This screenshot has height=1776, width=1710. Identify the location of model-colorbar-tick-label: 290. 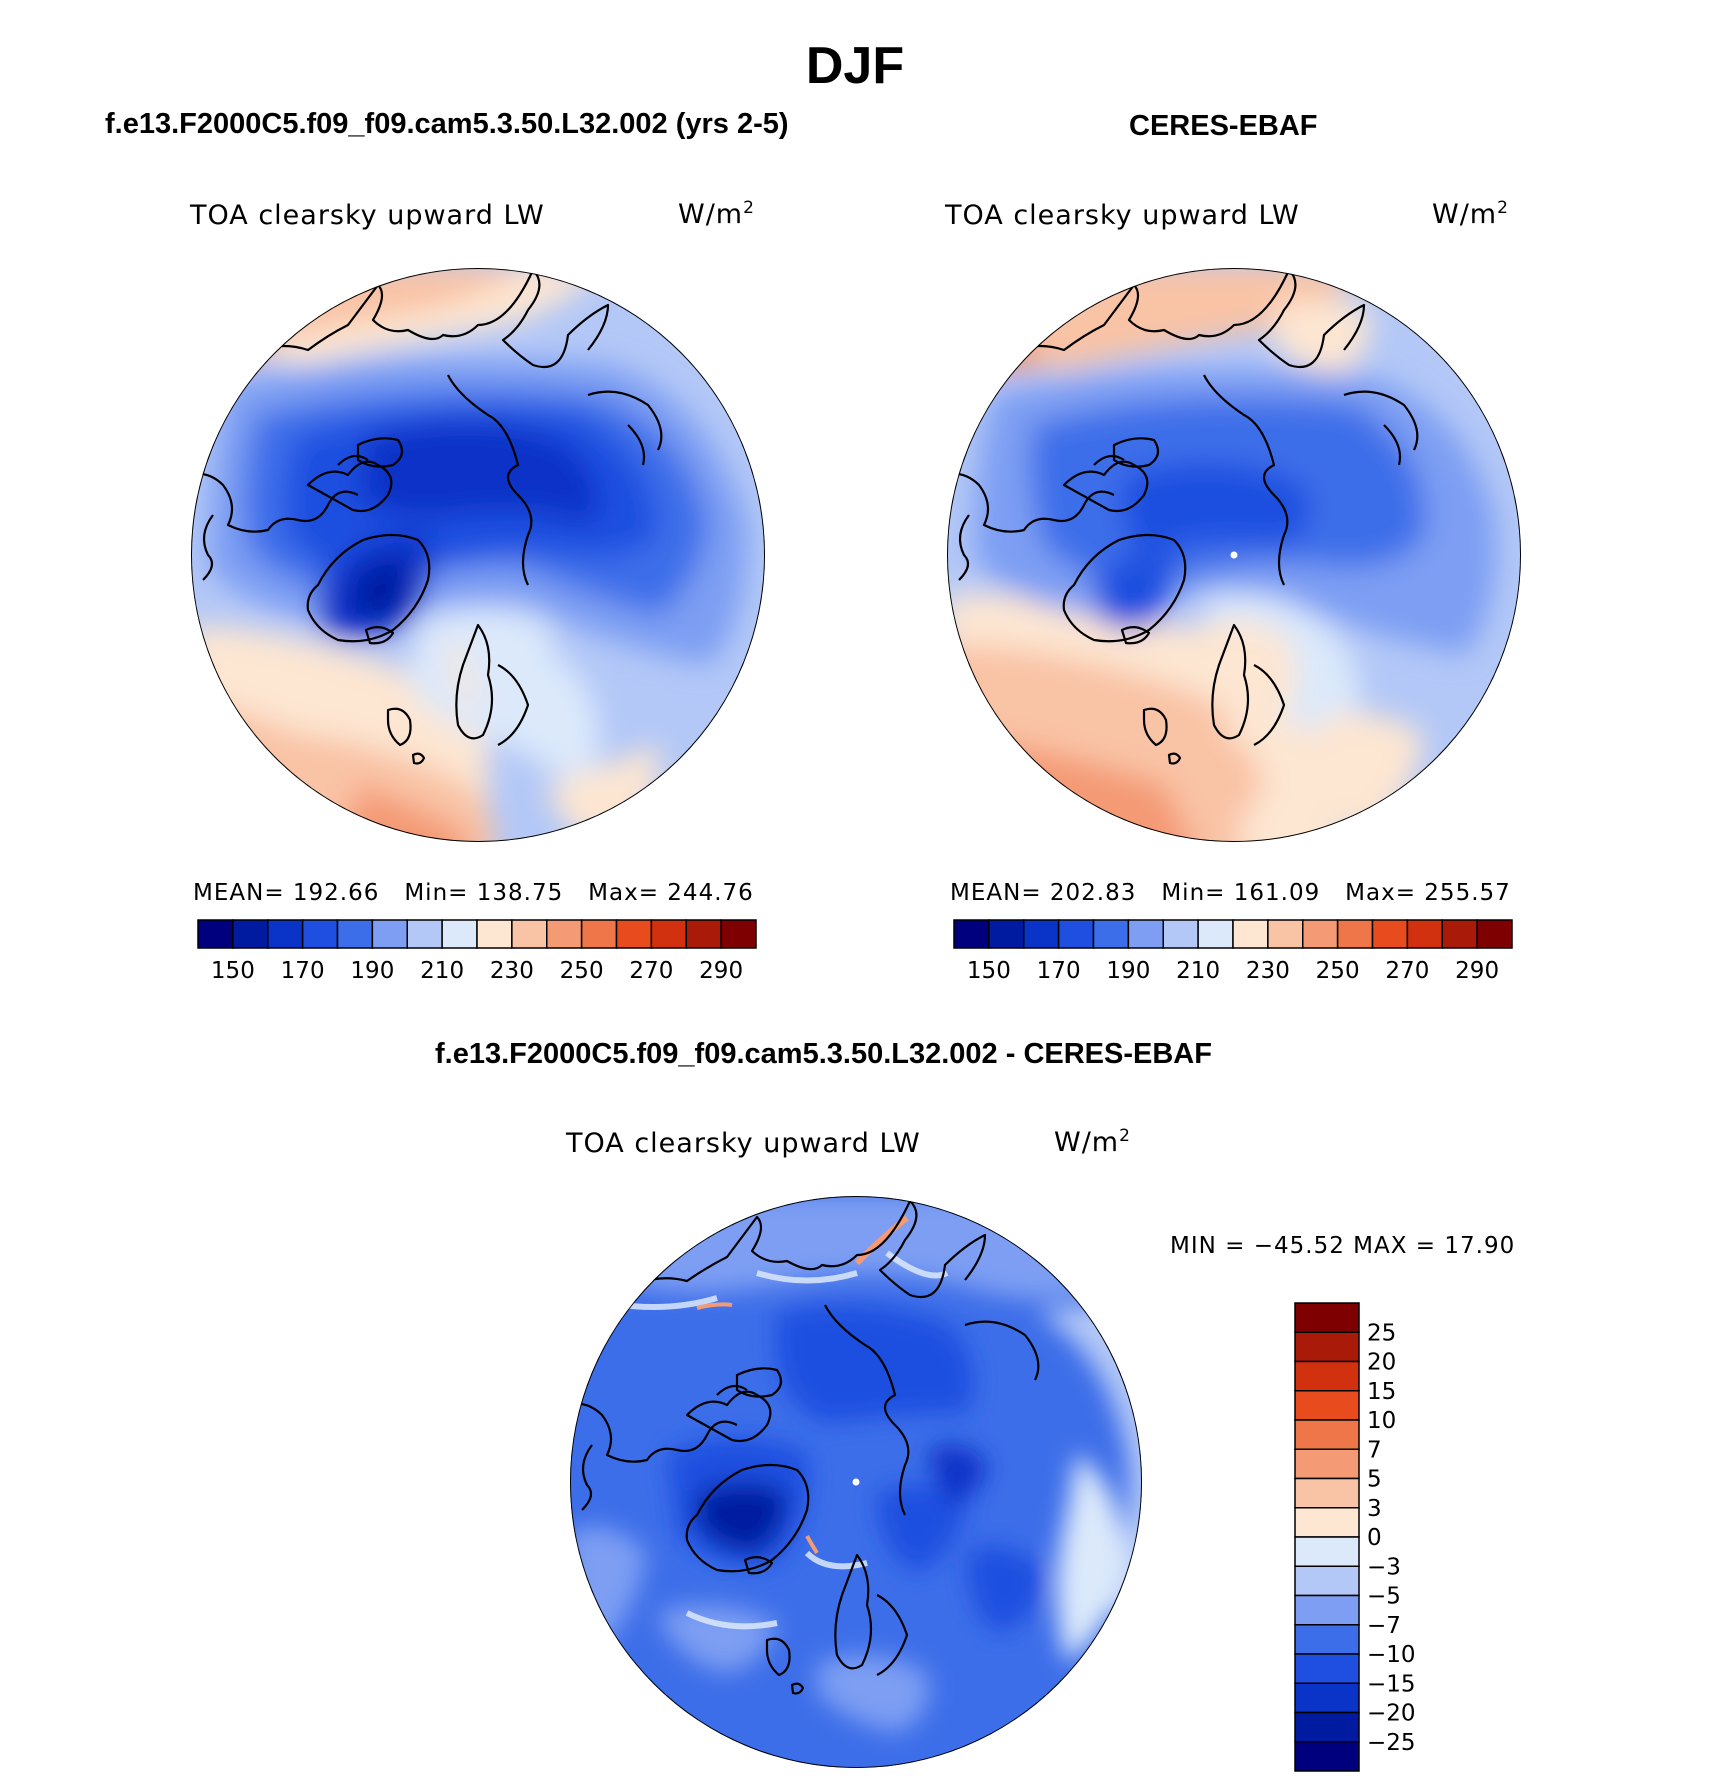
(721, 971).